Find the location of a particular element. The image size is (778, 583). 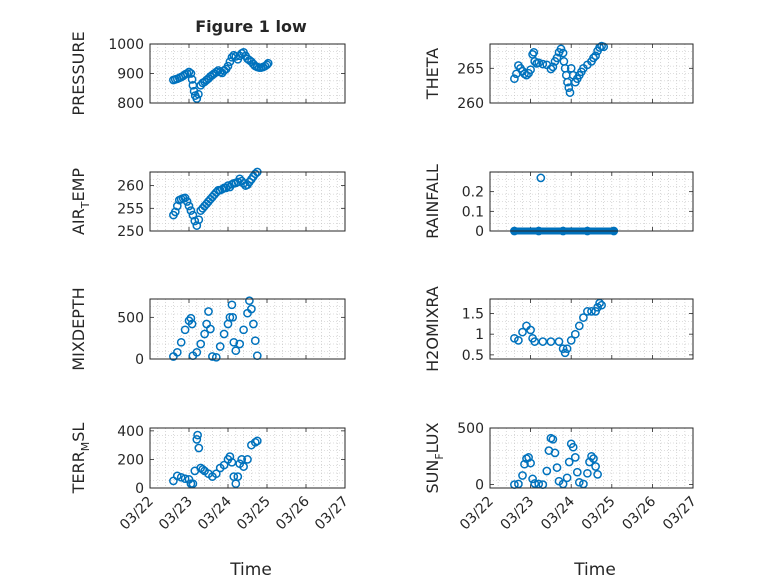

y-tick-label: 400 is located at coordinates (130, 432).